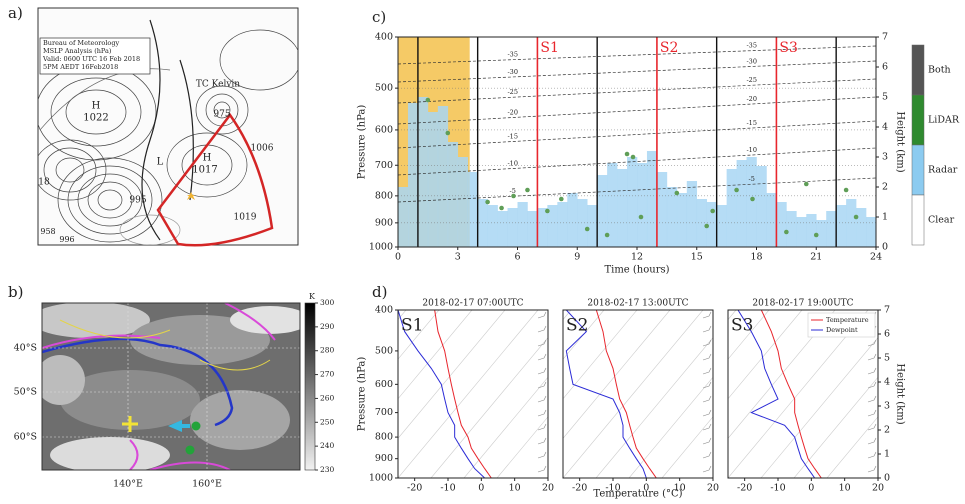 This screenshot has width=965, height=504. What do you see at coordinates (517, 257) in the screenshot?
I see `x-tick-label: 6` at bounding box center [517, 257].